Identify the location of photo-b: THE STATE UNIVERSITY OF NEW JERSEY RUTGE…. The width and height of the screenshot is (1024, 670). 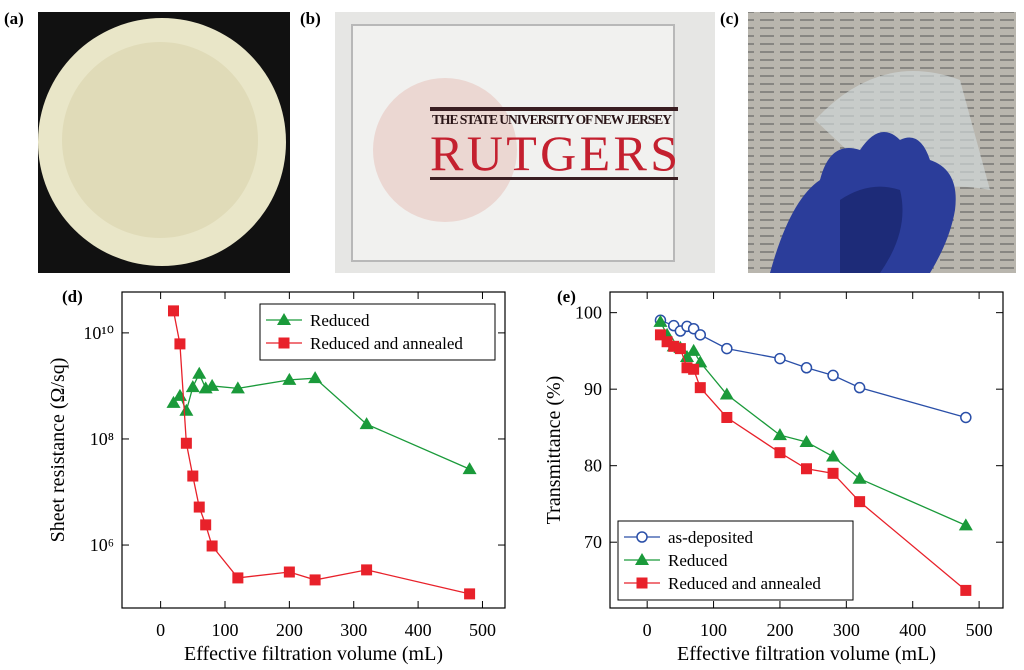
(525, 142).